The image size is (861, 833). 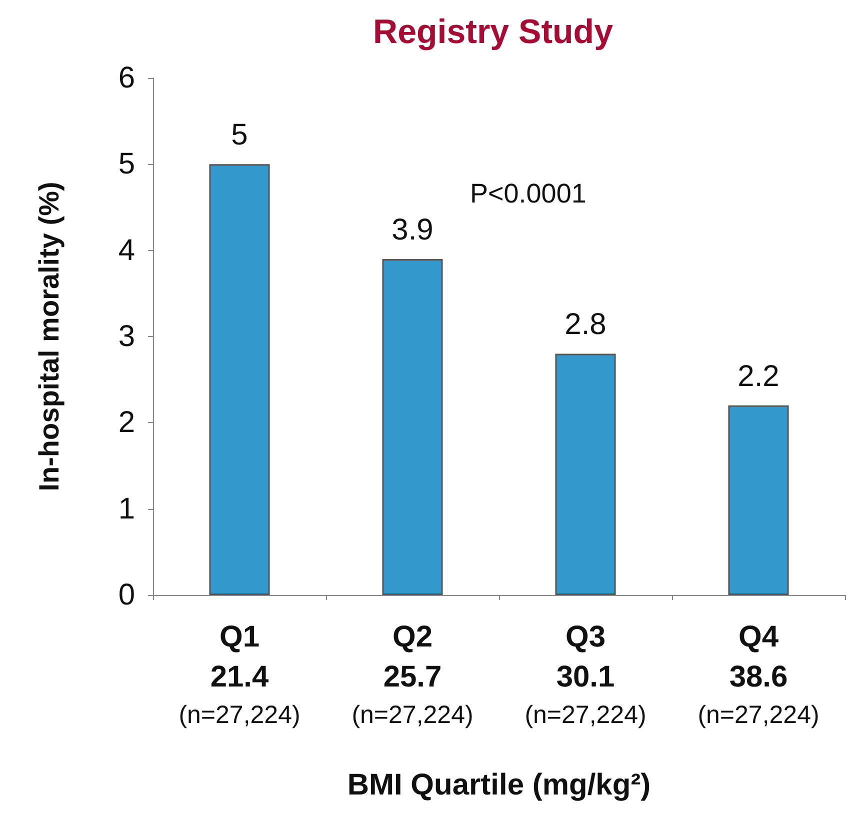 What do you see at coordinates (126, 78) in the screenshot?
I see `y-tick-label: 6` at bounding box center [126, 78].